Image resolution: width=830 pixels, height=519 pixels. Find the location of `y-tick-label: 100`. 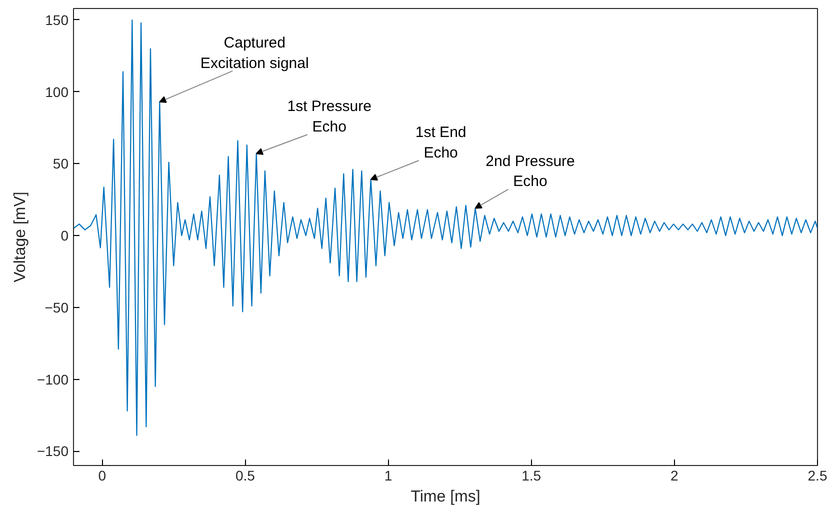

y-tick-label: 100 is located at coordinates (57, 92).